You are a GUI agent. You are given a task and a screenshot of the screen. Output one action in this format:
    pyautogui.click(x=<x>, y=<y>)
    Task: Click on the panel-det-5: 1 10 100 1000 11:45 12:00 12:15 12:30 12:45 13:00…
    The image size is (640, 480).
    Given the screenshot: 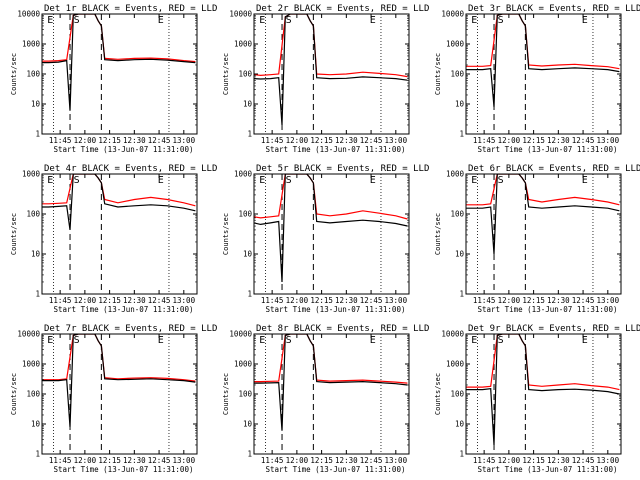 What is the action you would take?
    pyautogui.click(x=325, y=239)
    